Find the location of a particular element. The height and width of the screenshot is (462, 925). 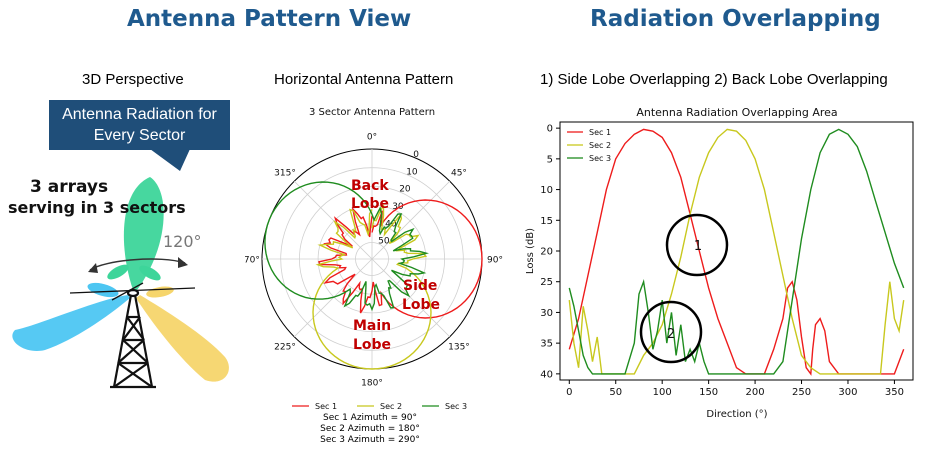

radial-label: 0 is located at coordinates (416, 155).